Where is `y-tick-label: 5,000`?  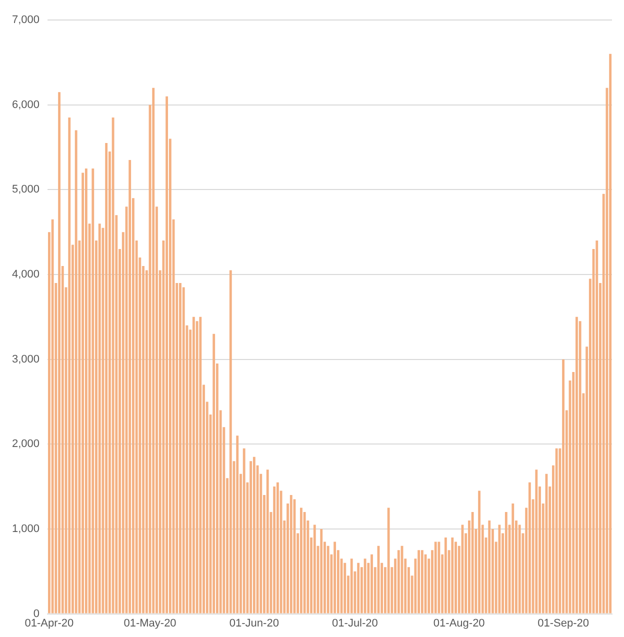
y-tick-label: 5,000 is located at coordinates (26, 190).